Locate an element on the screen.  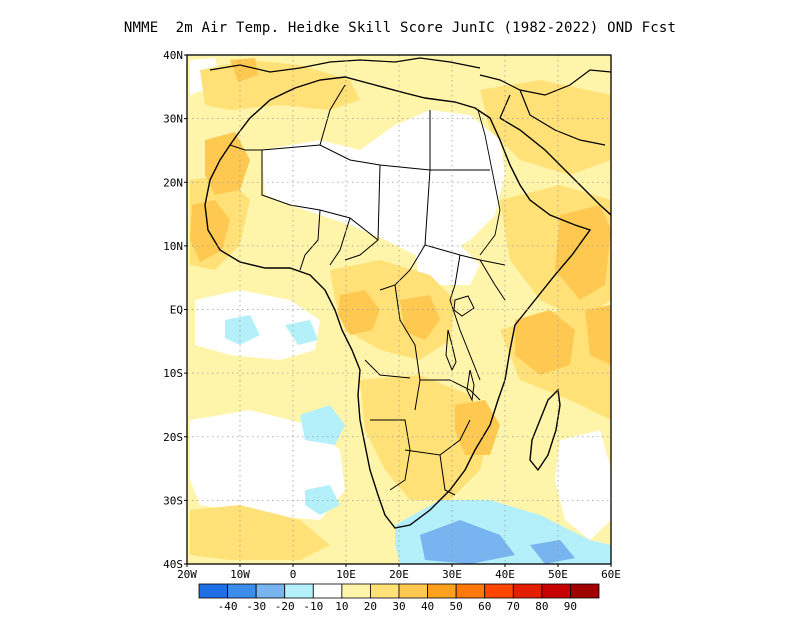
longitude-labels: 20W 10W 0 10E 20E 30E 40E 50E 60E is located at coordinates (399, 572).